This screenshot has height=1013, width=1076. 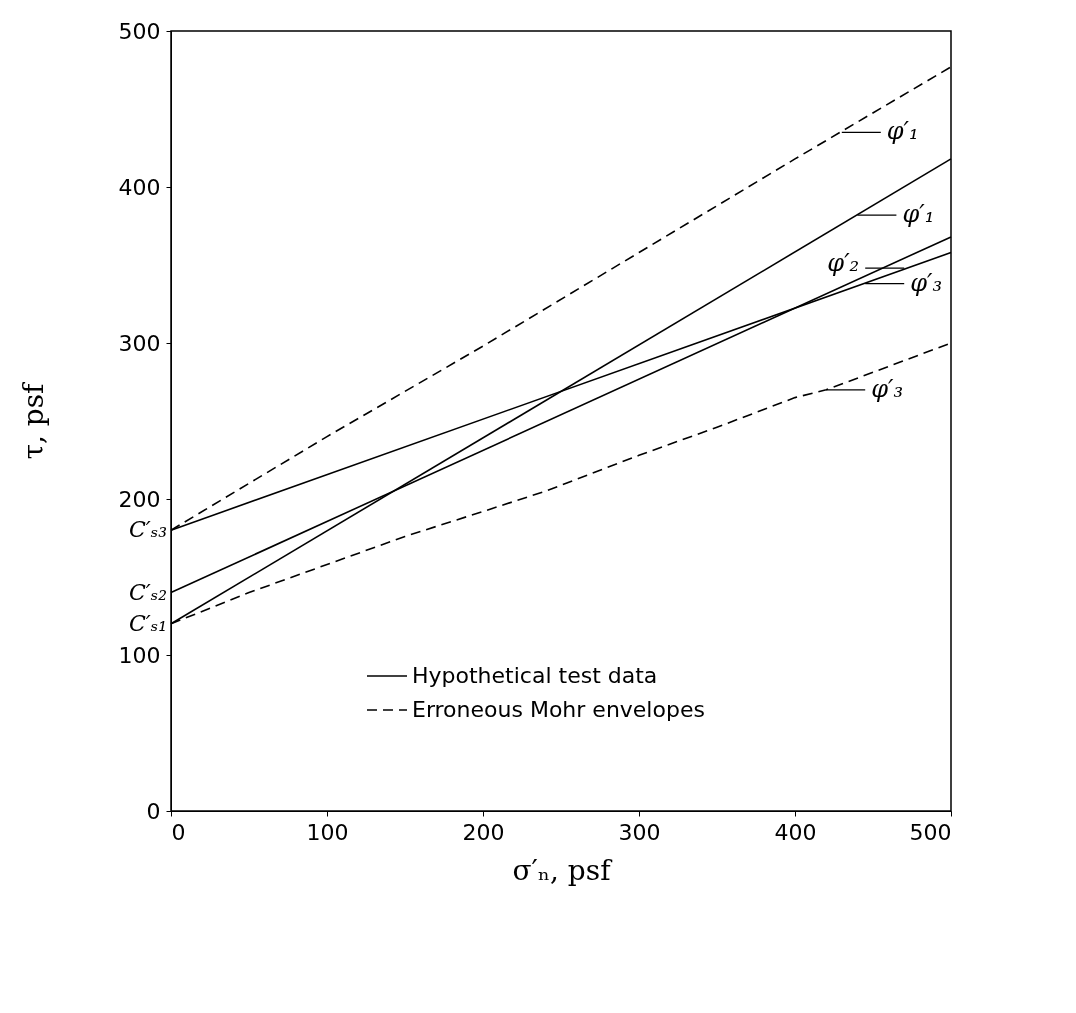 What do you see at coordinates (327, 832) in the screenshot?
I see `x-tick-label: 100` at bounding box center [327, 832].